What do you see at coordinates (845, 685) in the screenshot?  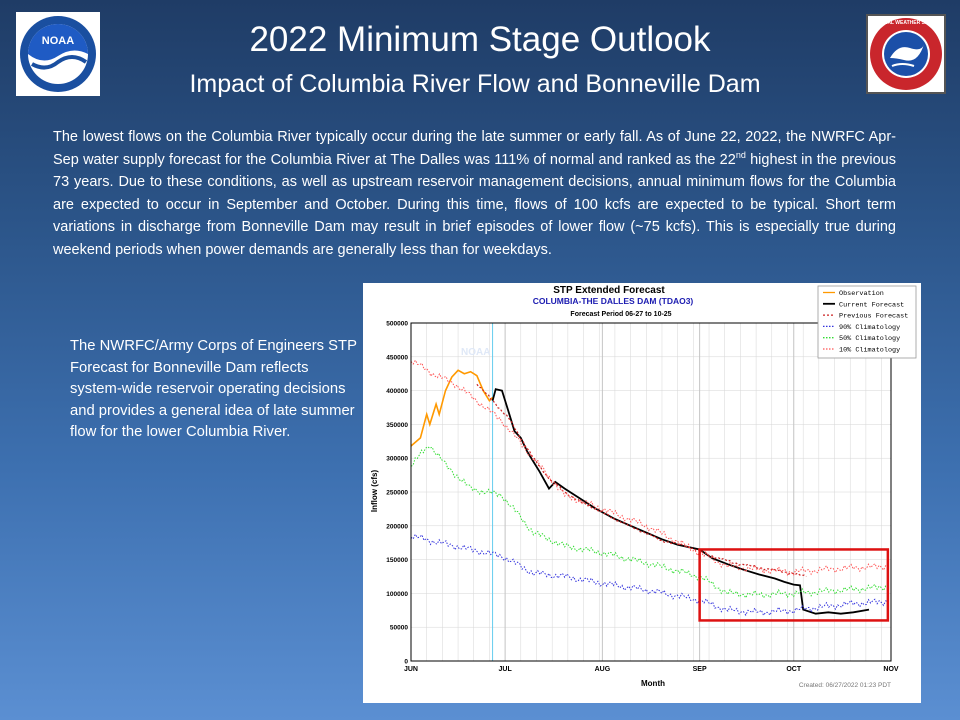 I see `created-stamp: Created: 06/27/2022 01:23 PDT` at bounding box center [845, 685].